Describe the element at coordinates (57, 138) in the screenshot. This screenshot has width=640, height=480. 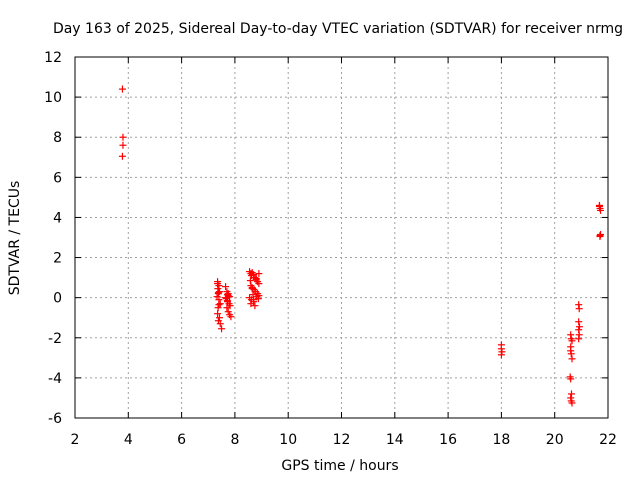
I see `y-tick-label: 8` at that location.